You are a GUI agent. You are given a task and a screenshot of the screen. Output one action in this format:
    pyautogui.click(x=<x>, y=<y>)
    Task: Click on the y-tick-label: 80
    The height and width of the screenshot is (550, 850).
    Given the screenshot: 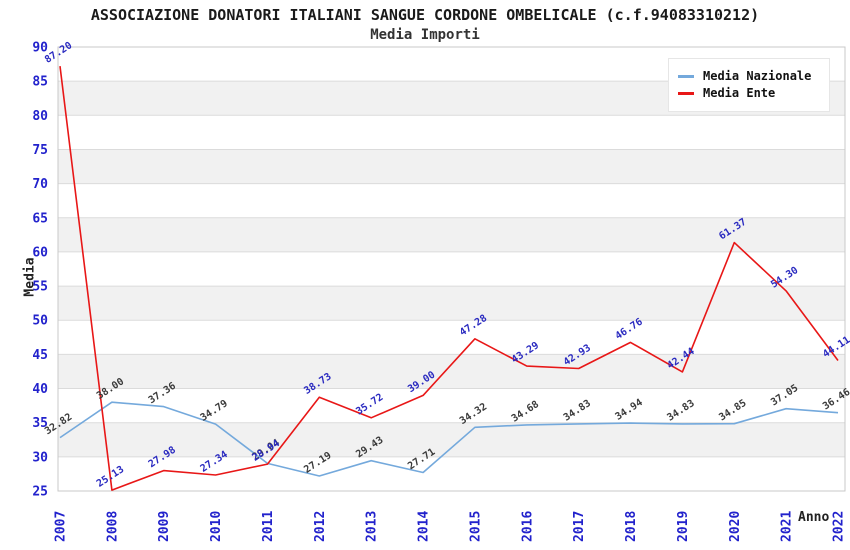 What is the action you would take?
    pyautogui.click(x=40, y=116)
    